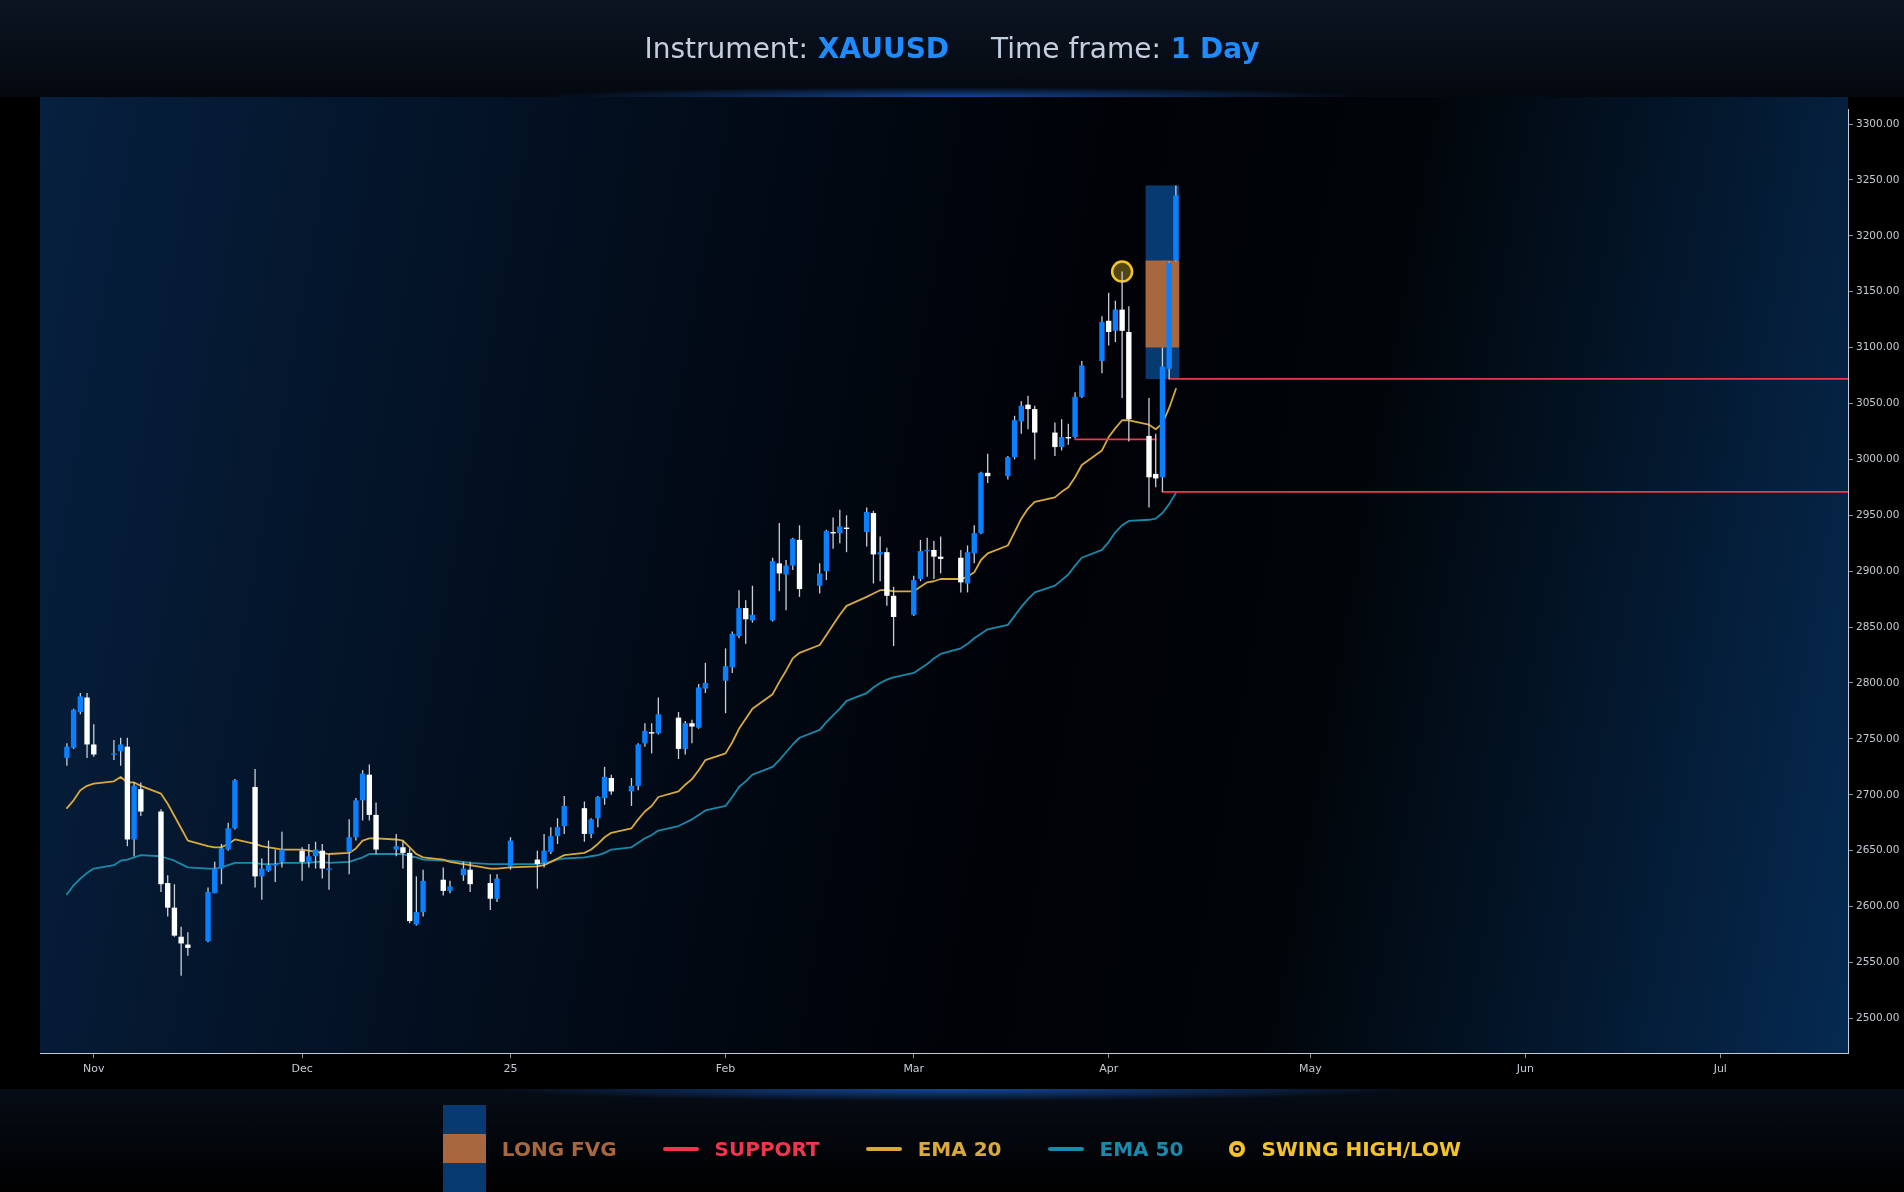  What do you see at coordinates (1878, 793) in the screenshot?
I see `y-tick-label: 2700.00` at bounding box center [1878, 793].